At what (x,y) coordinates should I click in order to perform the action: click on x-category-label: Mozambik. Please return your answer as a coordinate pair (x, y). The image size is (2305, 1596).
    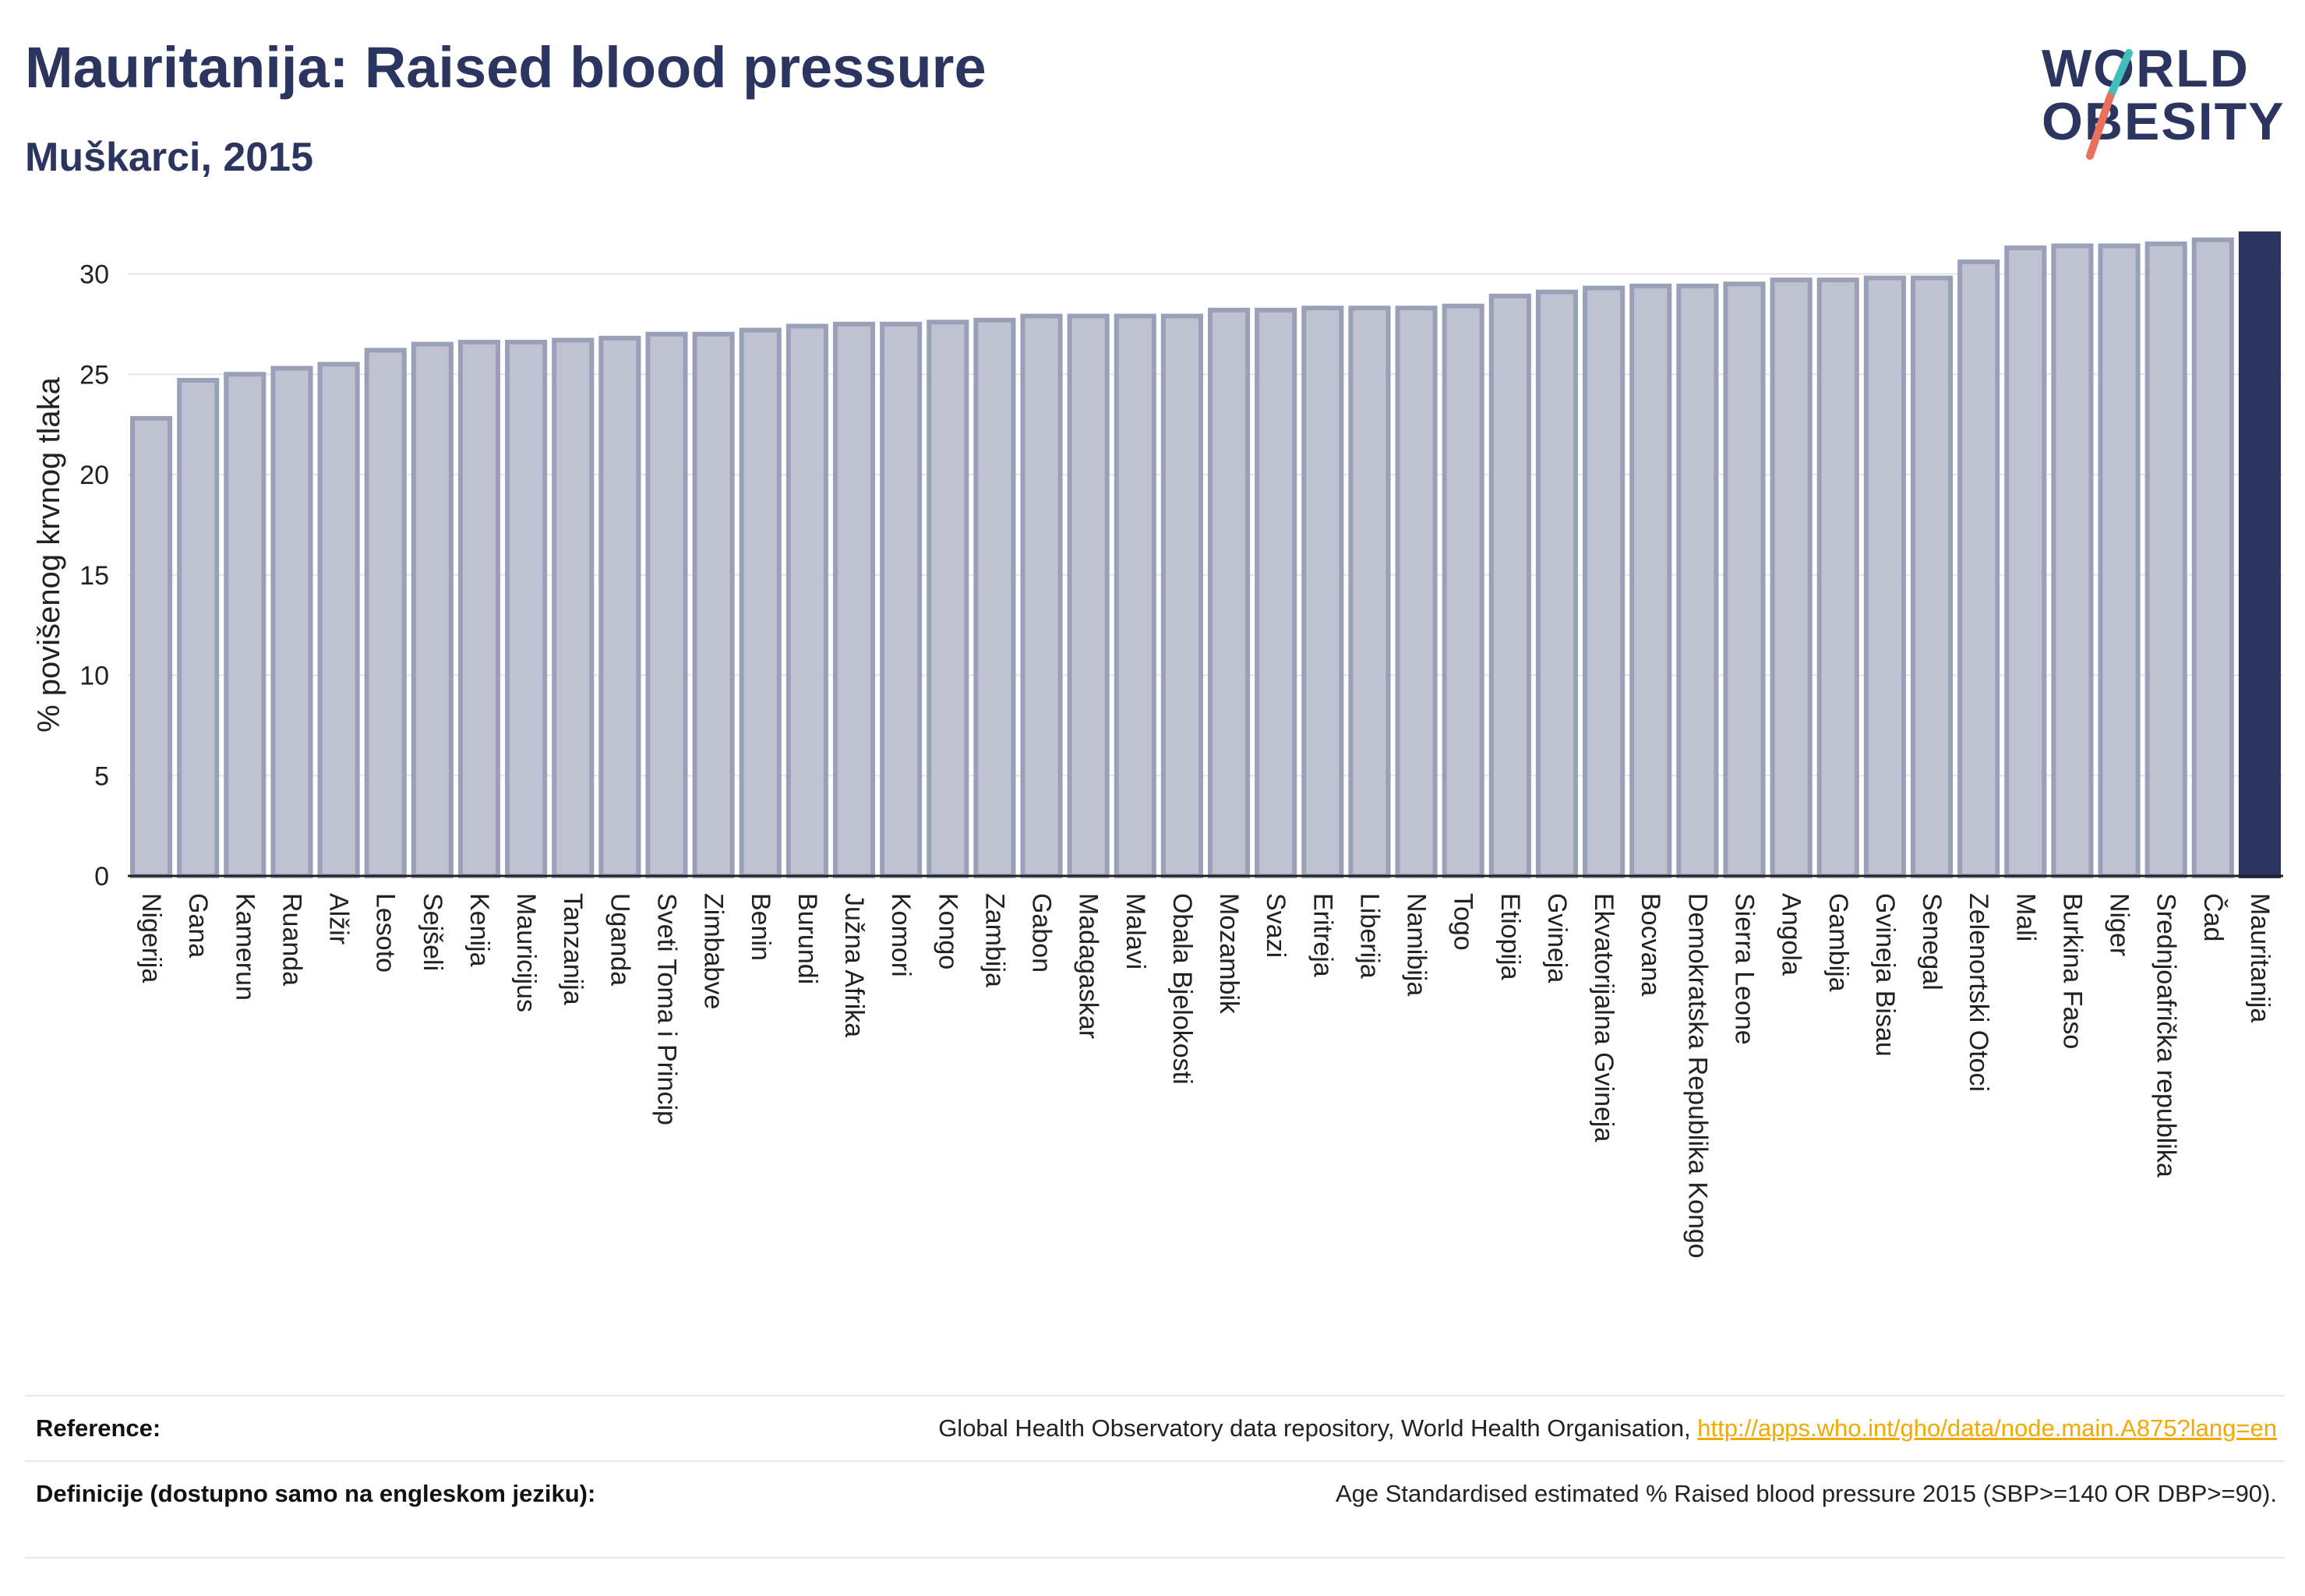
    Looking at the image, I should click on (1229, 954).